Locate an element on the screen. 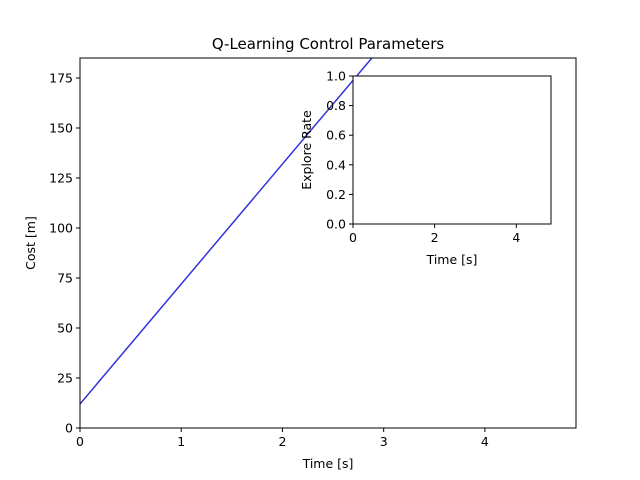 The image size is (640, 480). inset-x-tick-label: 0 is located at coordinates (353, 237).